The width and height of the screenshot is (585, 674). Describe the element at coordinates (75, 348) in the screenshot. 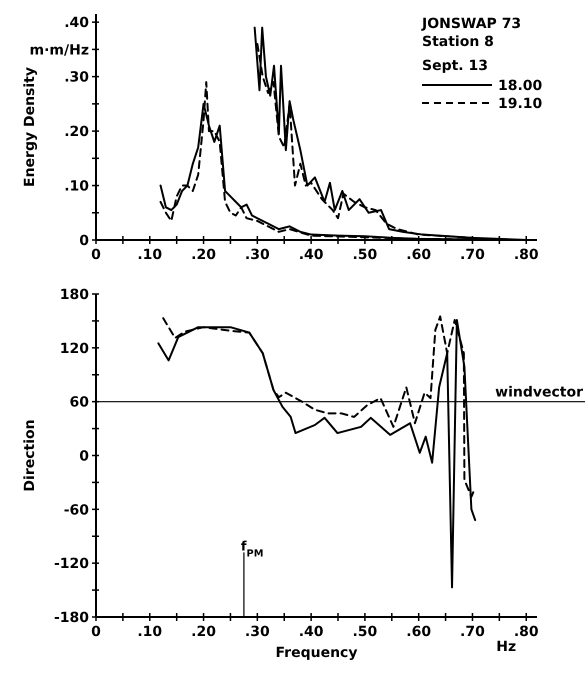

I see `y-tick-label: 120` at that location.